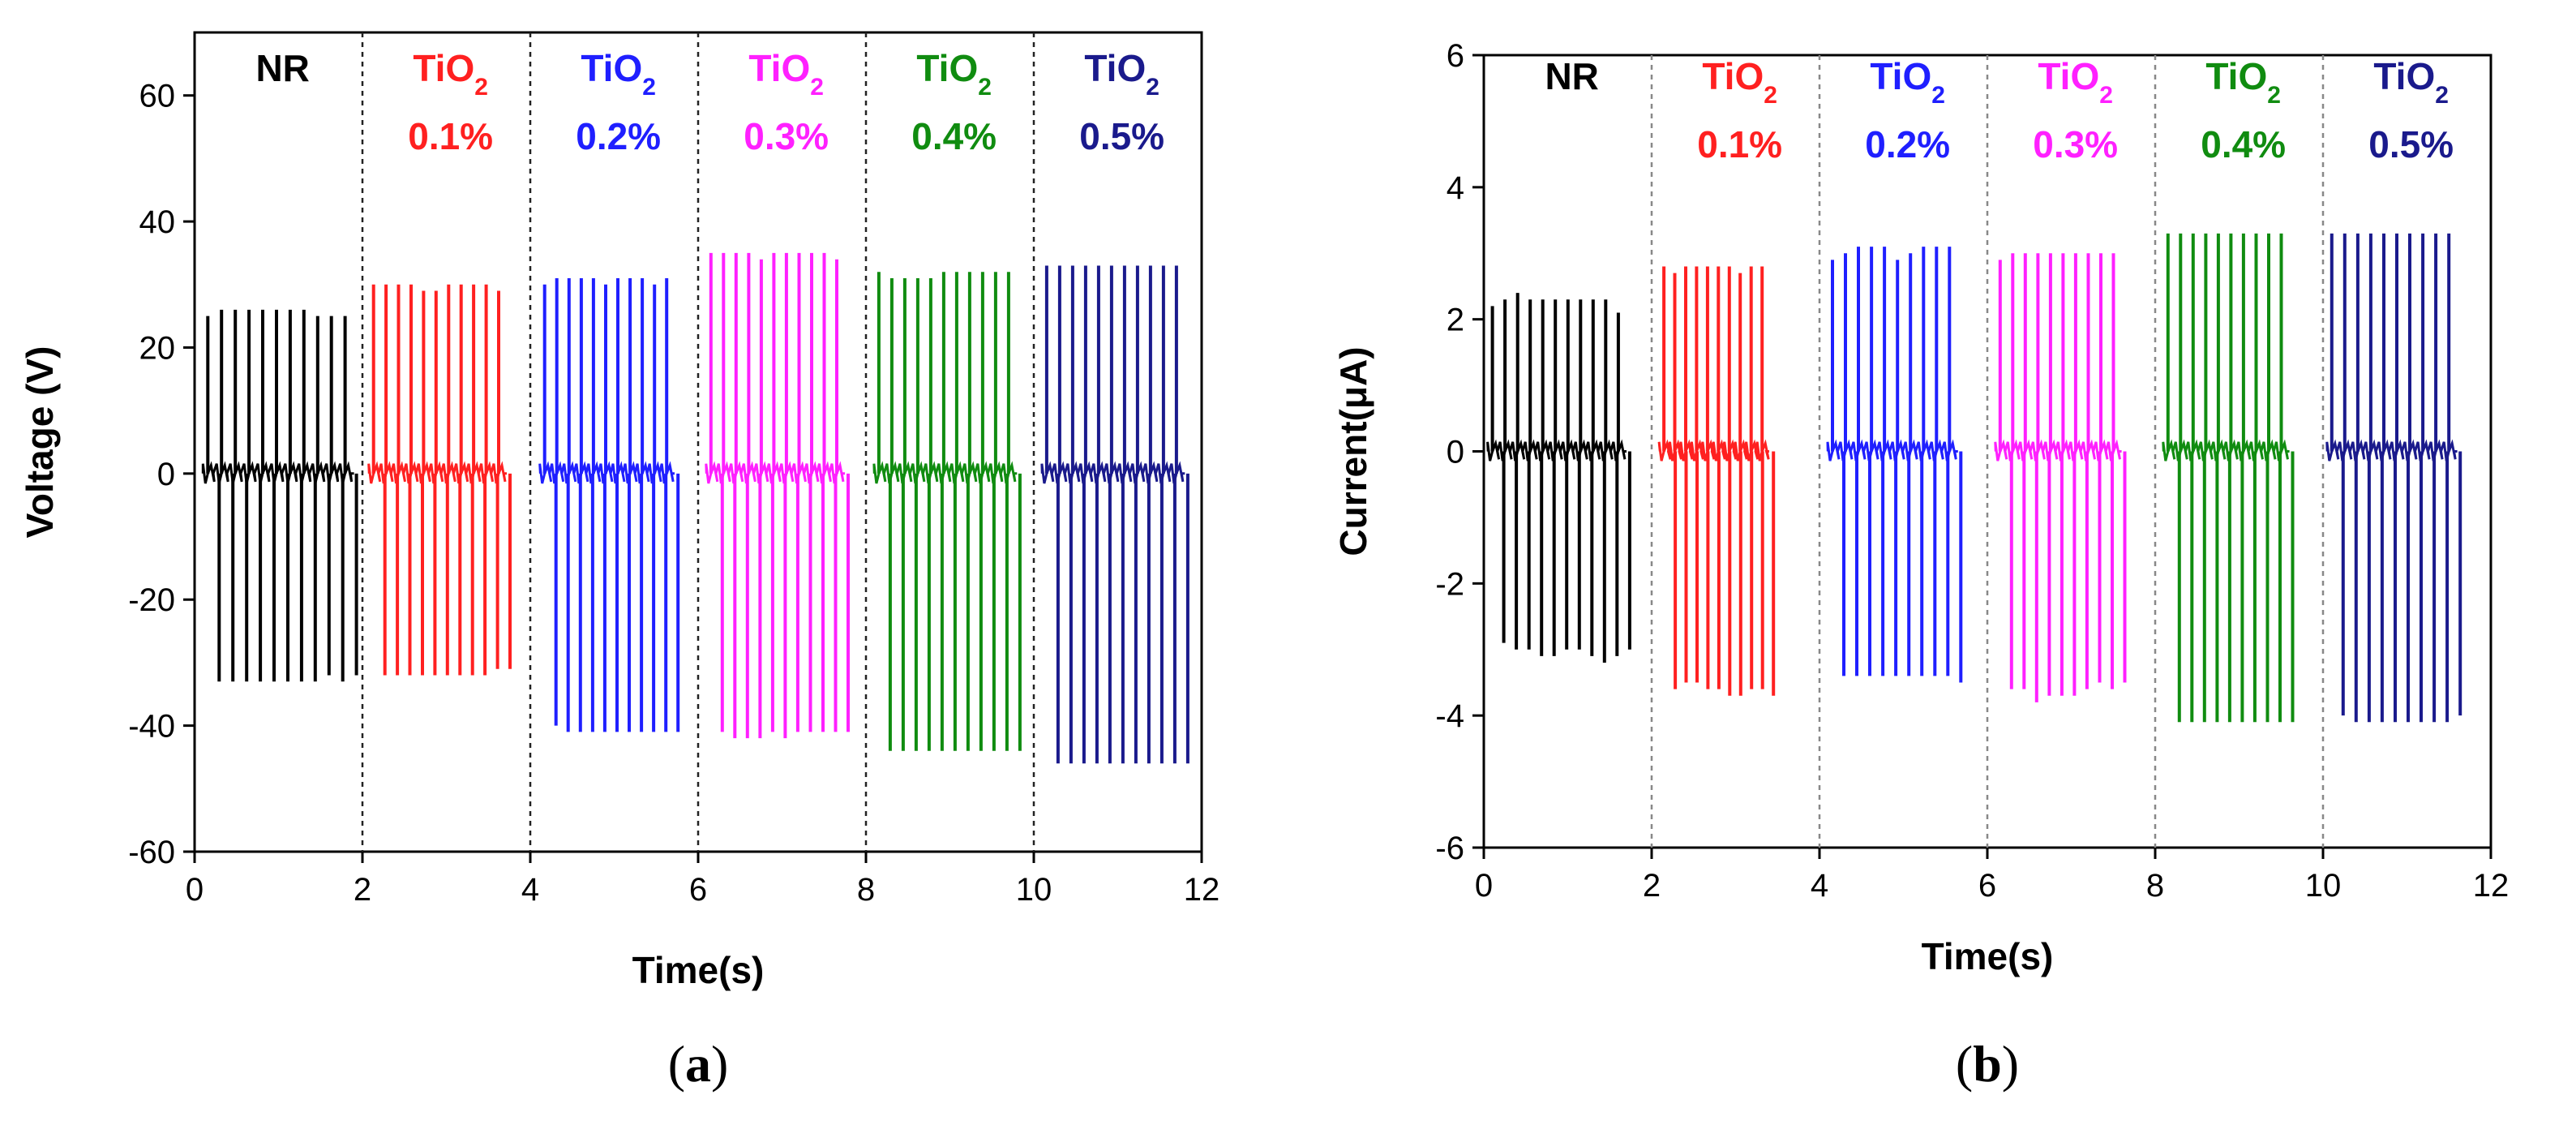 The width and height of the screenshot is (2576, 1125). I want to click on panel-label-part: a, so click(698, 1064).